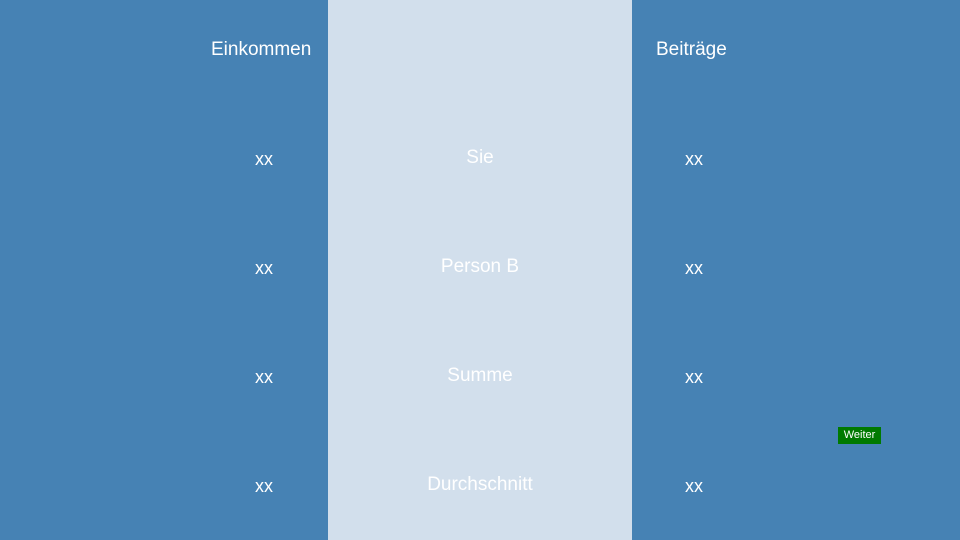 The width and height of the screenshot is (960, 540). What do you see at coordinates (691, 49) in the screenshot?
I see `contributions-header: Beiträge` at bounding box center [691, 49].